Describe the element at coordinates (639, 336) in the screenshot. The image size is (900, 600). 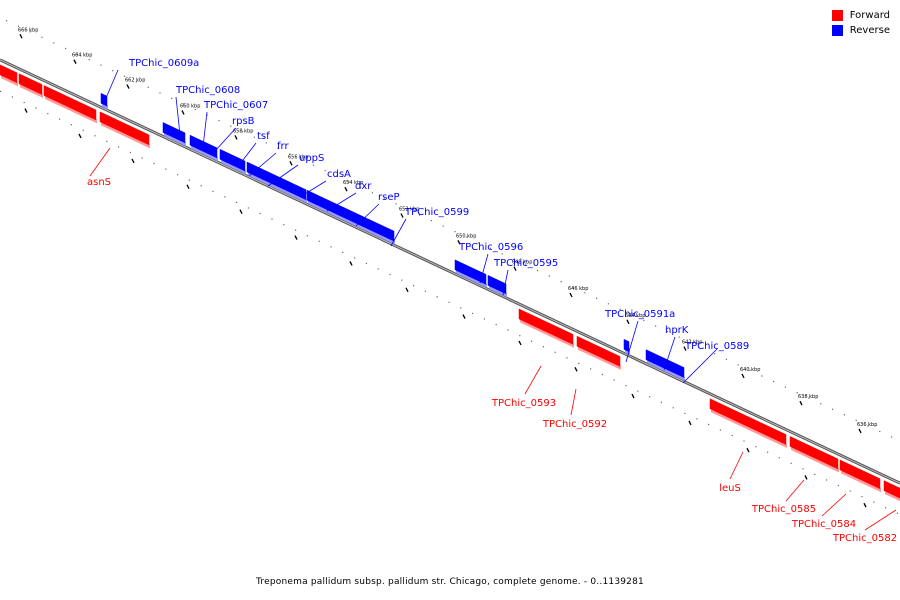
I see `gene-label-group: TPChic_0591a` at that location.